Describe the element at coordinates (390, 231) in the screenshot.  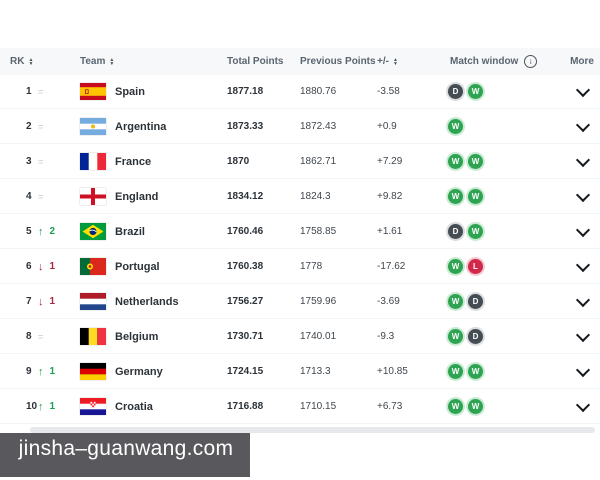
I see `points-change: +1.61` at that location.